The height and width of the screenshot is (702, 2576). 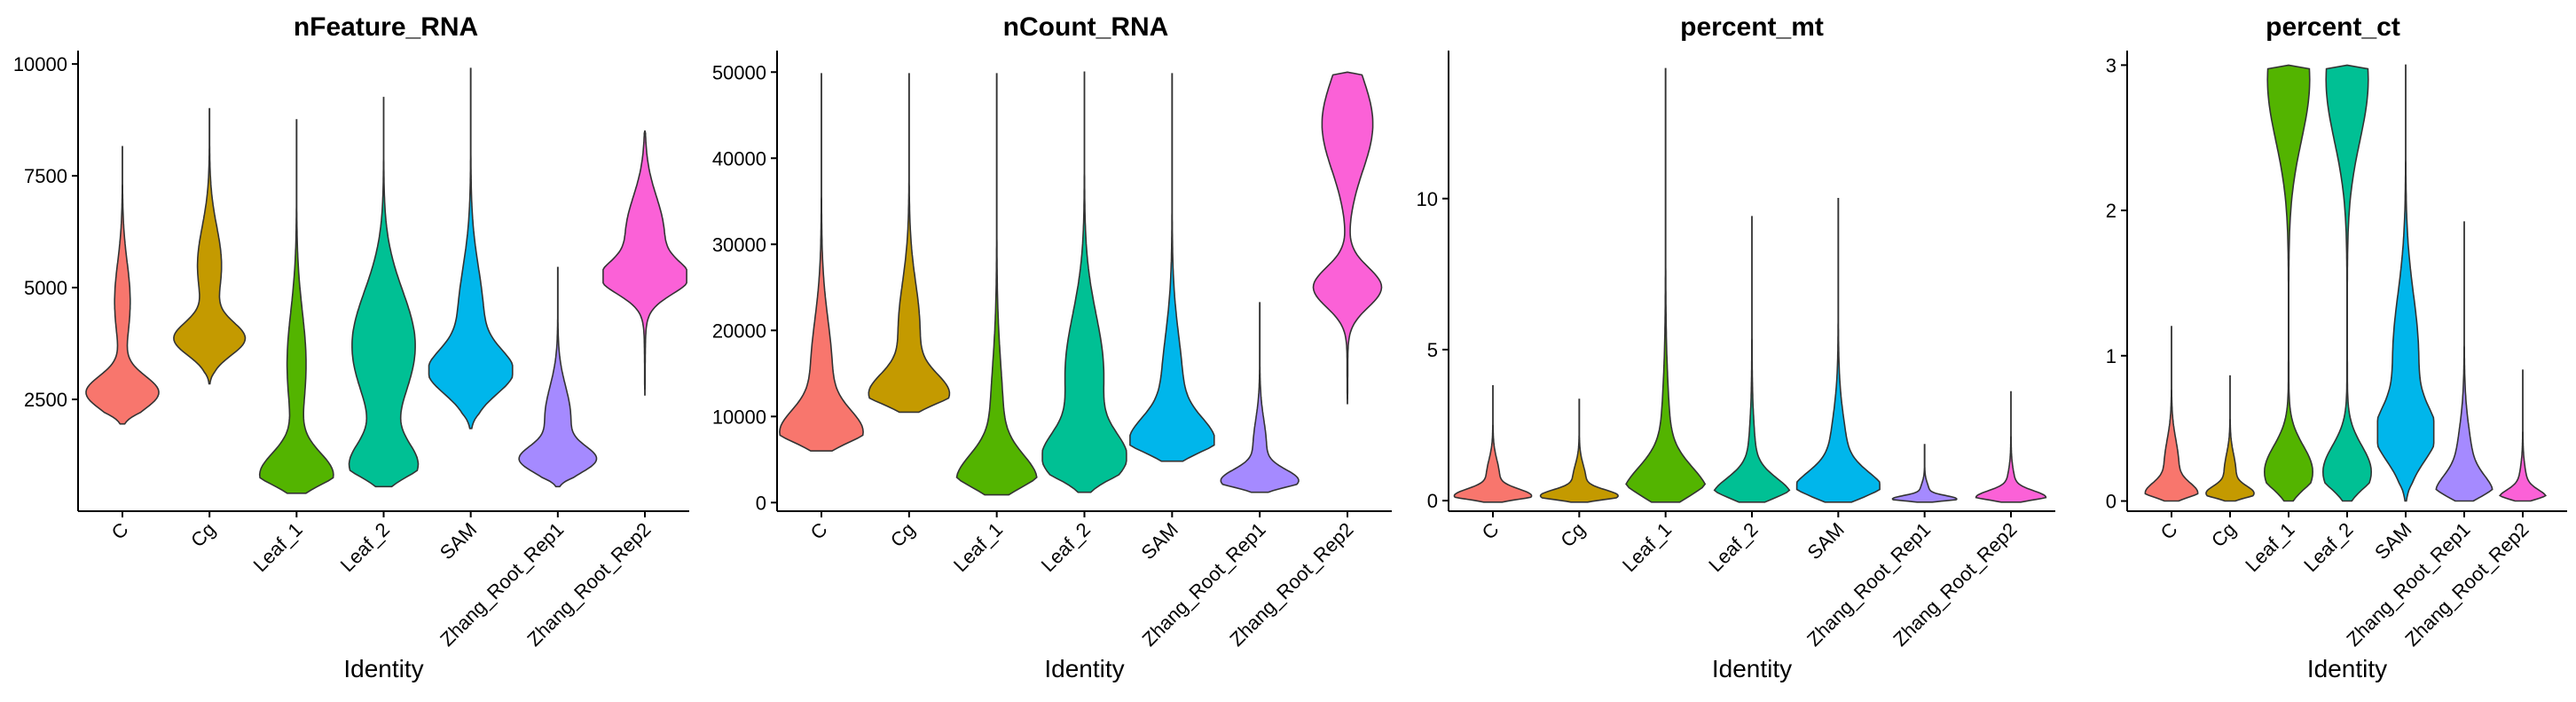 I want to click on y-tick-label: 40000, so click(x=739, y=159).